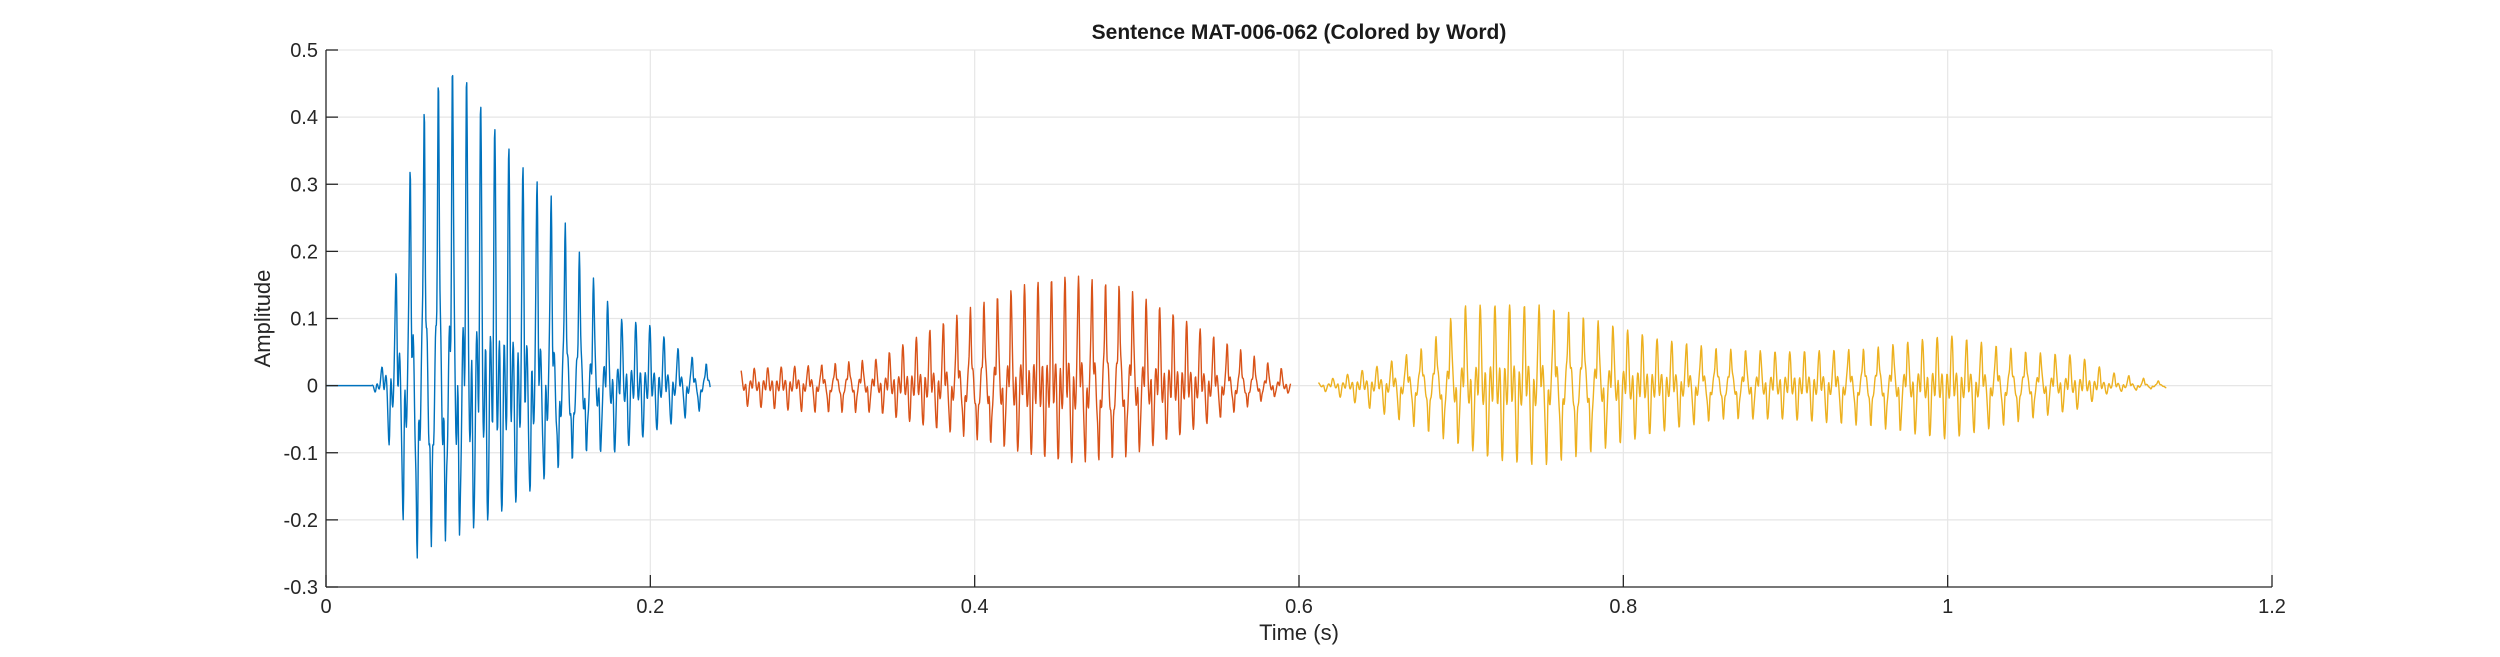 The width and height of the screenshot is (2500, 657). What do you see at coordinates (304, 51) in the screenshot?
I see `y-tick-label: 0.5` at bounding box center [304, 51].